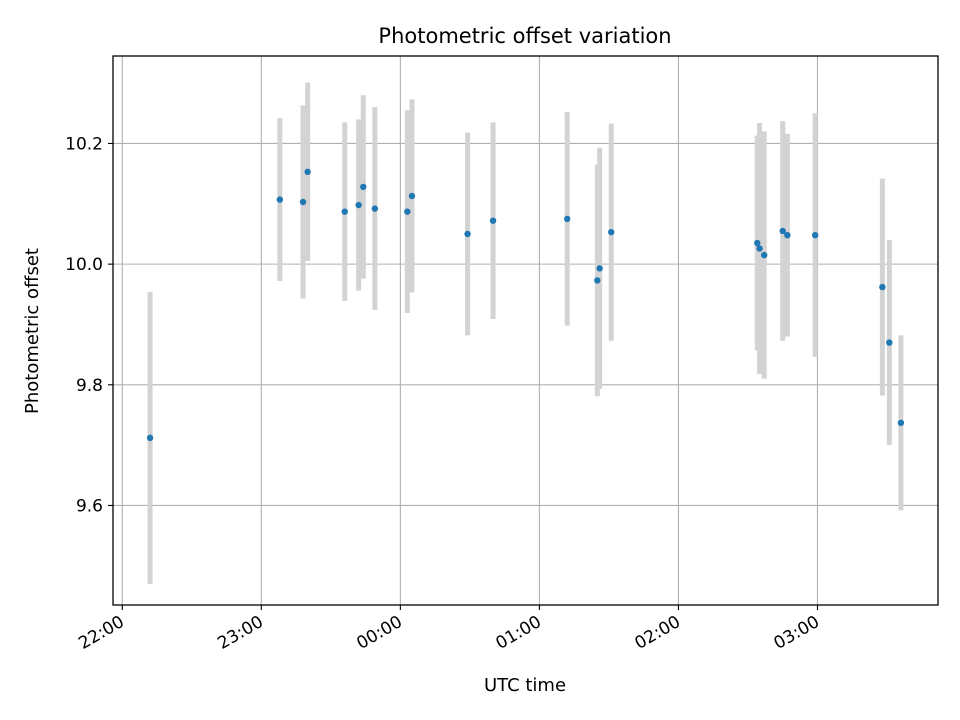 The height and width of the screenshot is (720, 960). I want to click on y-axis-label: Photometric offset, so click(32, 331).